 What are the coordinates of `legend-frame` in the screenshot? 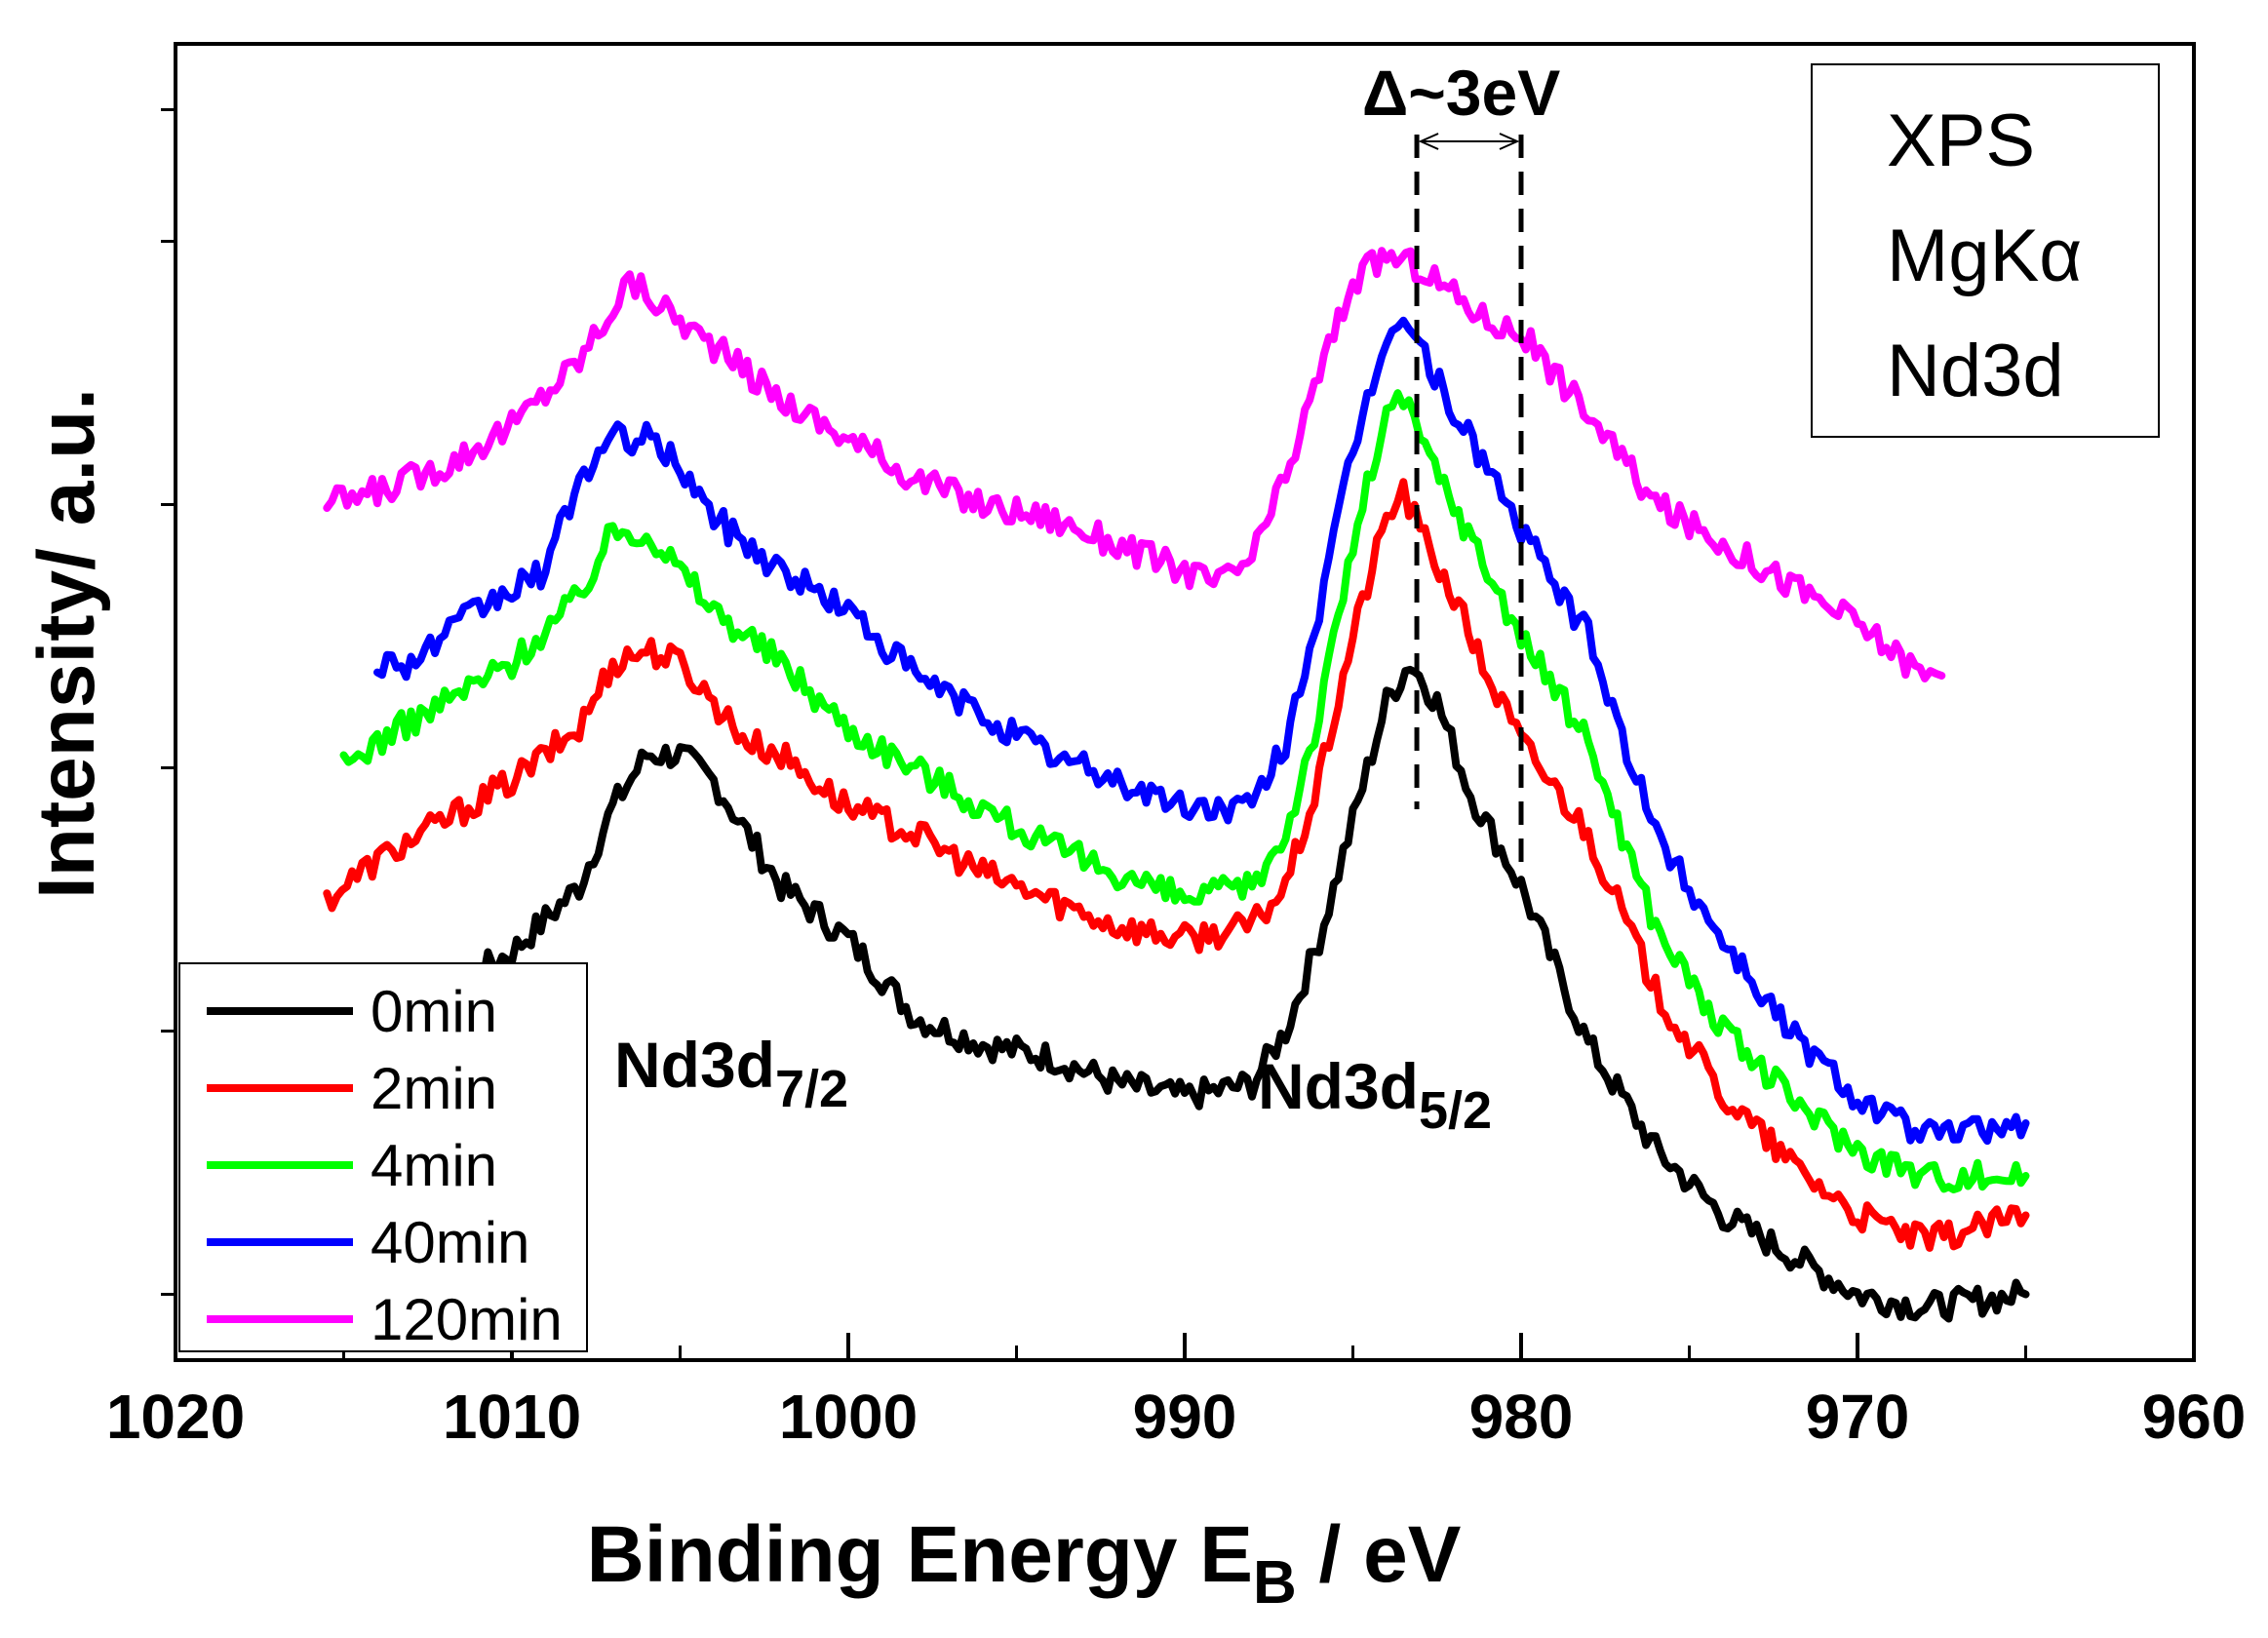 It's located at (383, 1157).